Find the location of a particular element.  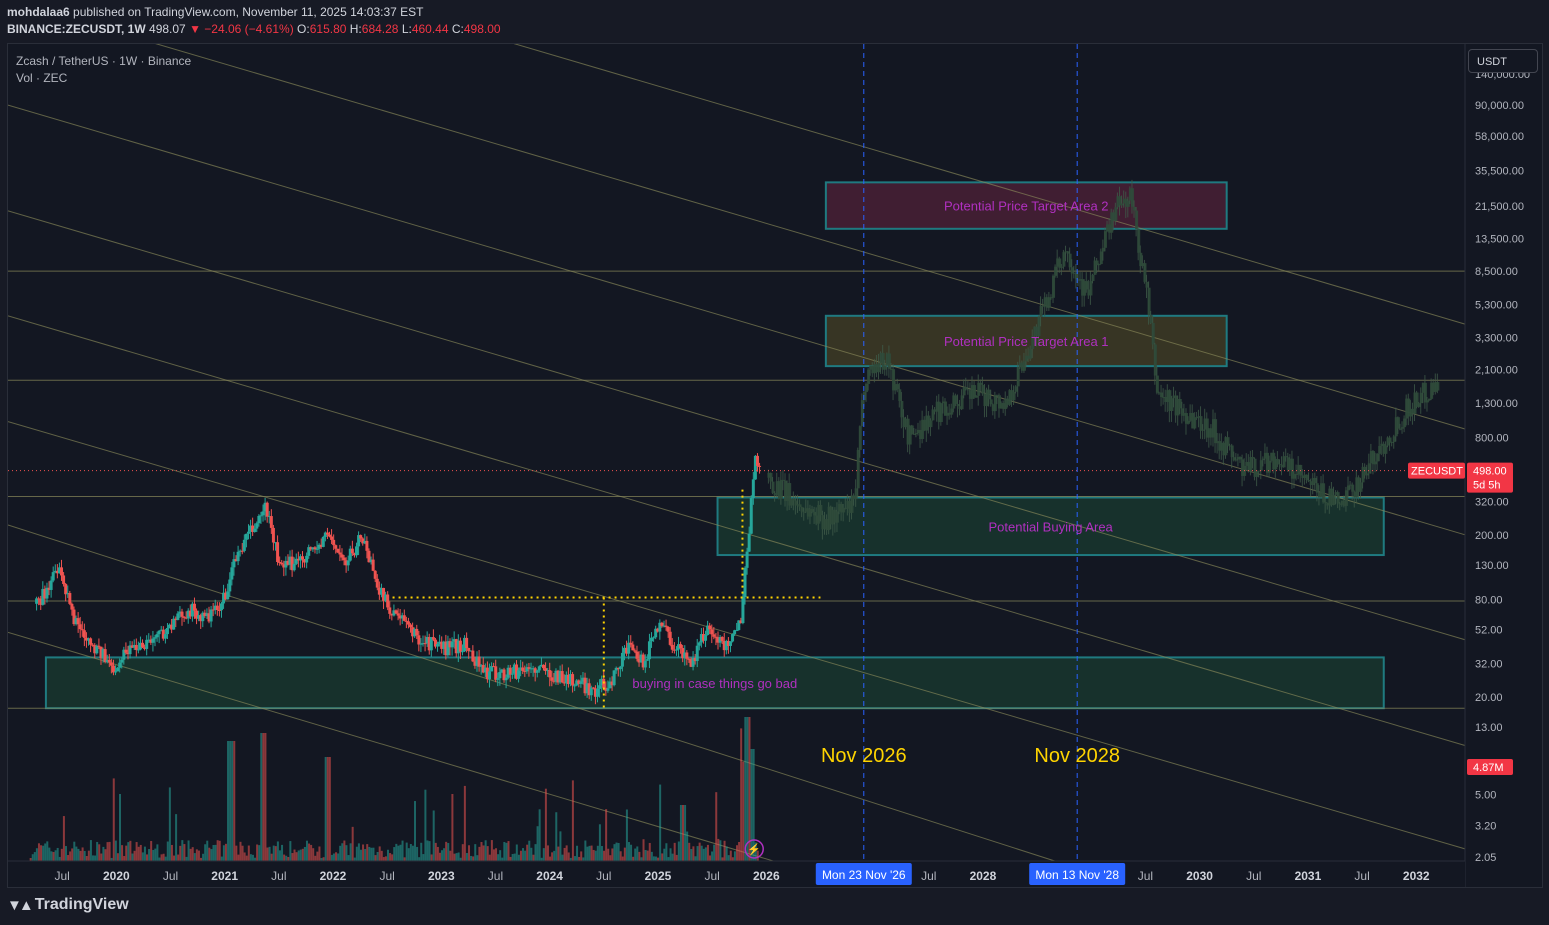

currency-button: USDT is located at coordinates (1503, 61).